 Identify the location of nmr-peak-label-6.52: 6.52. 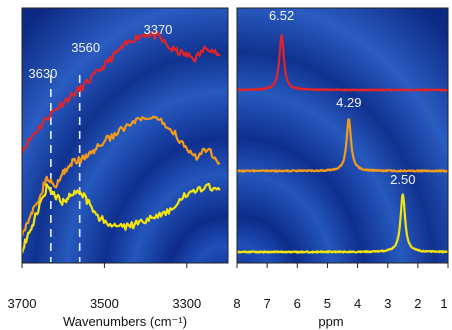
(281, 15).